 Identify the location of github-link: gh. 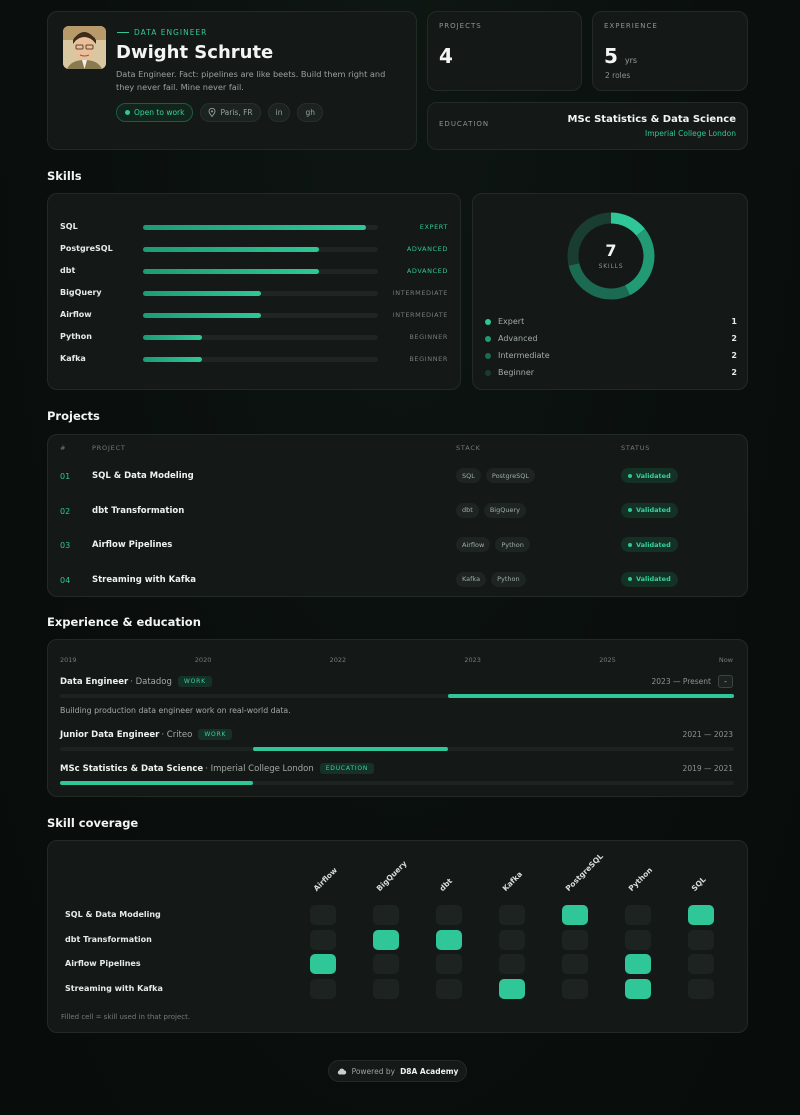
(310, 112).